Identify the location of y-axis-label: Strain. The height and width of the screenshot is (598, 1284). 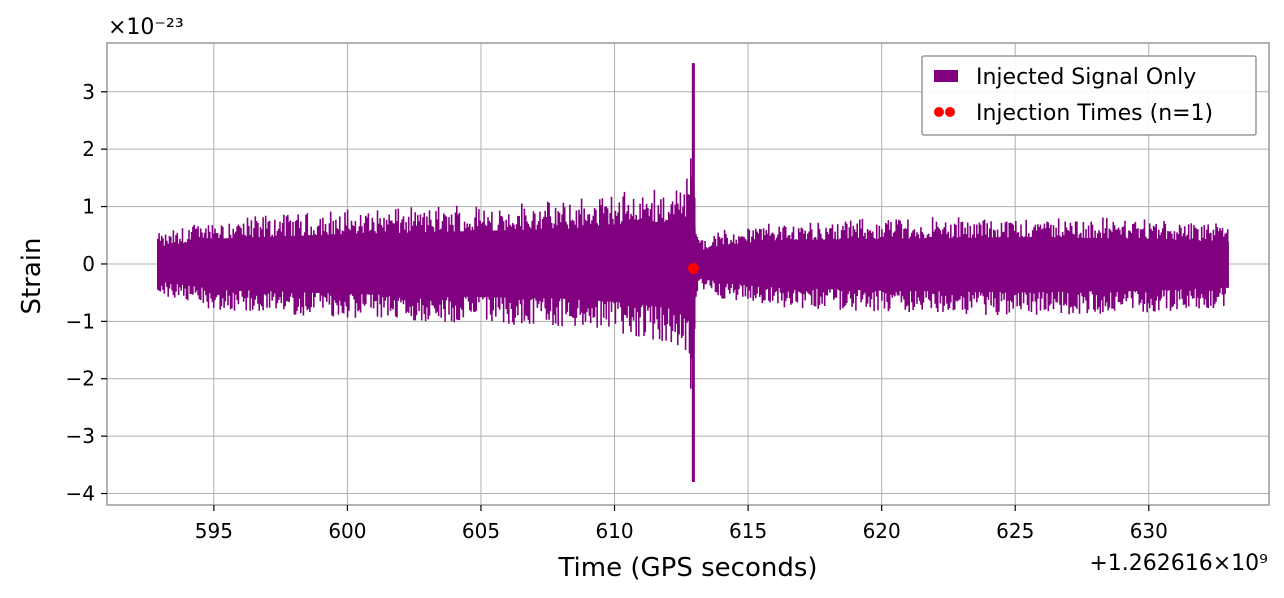
(32, 275).